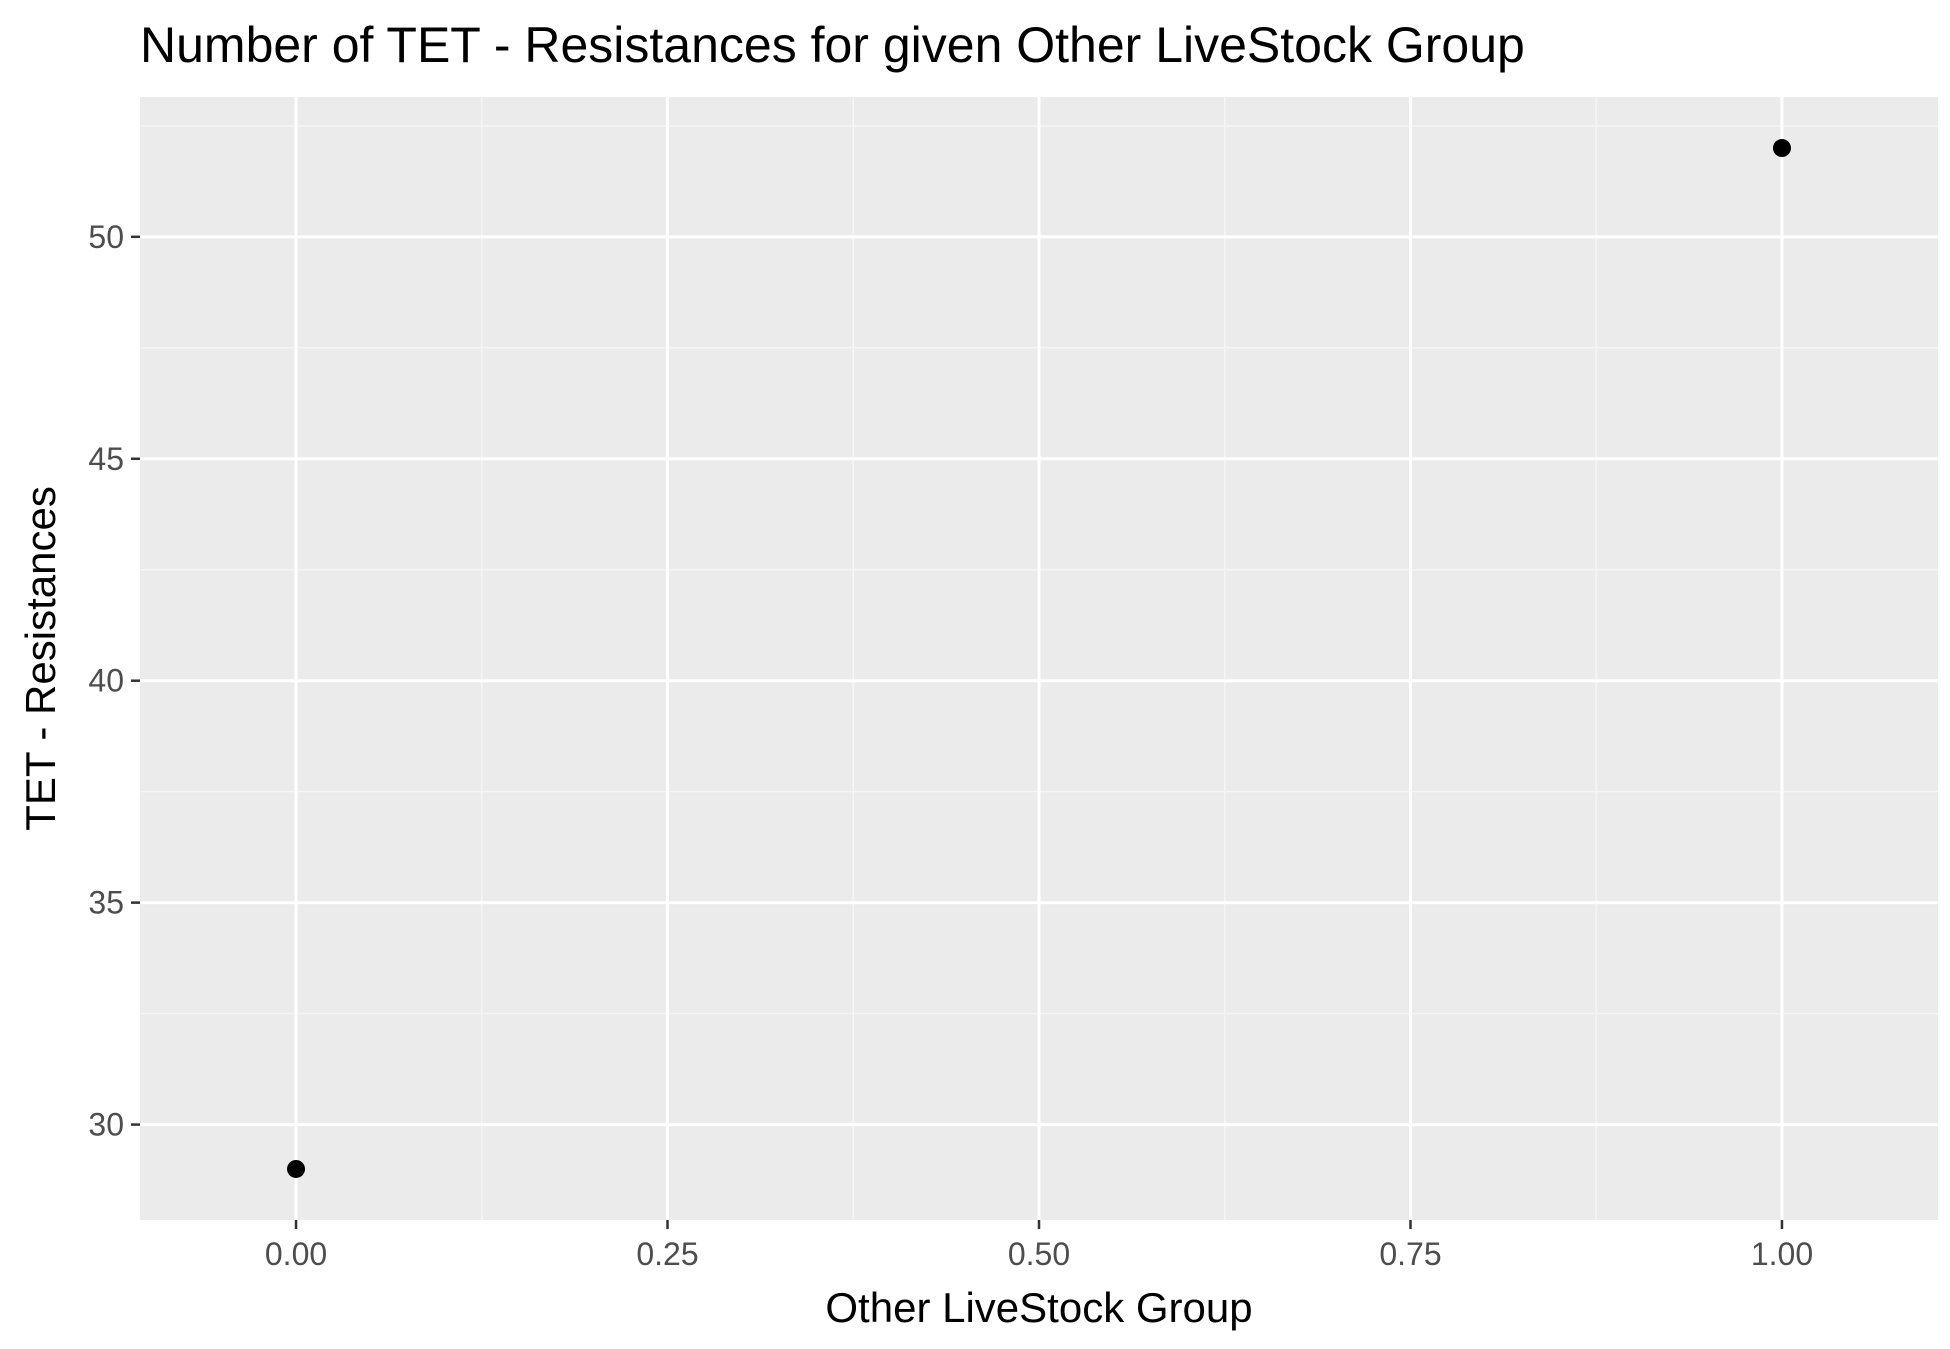 This screenshot has width=1950, height=1349. I want to click on y-tick-label: 50, so click(106, 237).